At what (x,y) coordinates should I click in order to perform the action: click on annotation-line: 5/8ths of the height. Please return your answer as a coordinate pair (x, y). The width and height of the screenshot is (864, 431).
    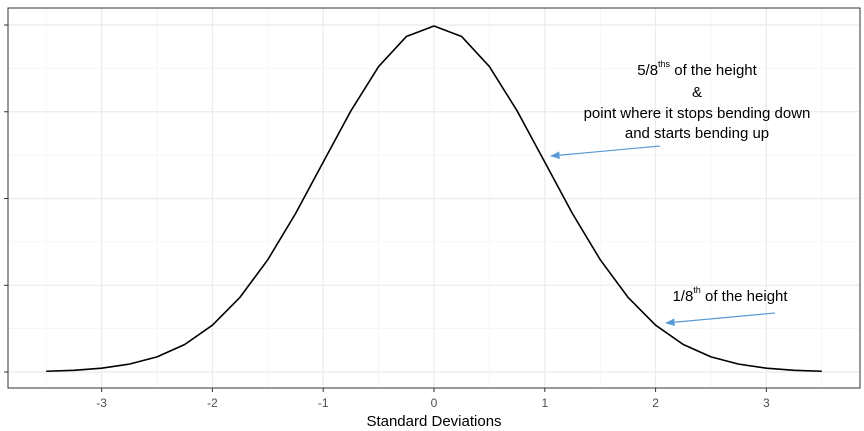
    Looking at the image, I should click on (697, 69).